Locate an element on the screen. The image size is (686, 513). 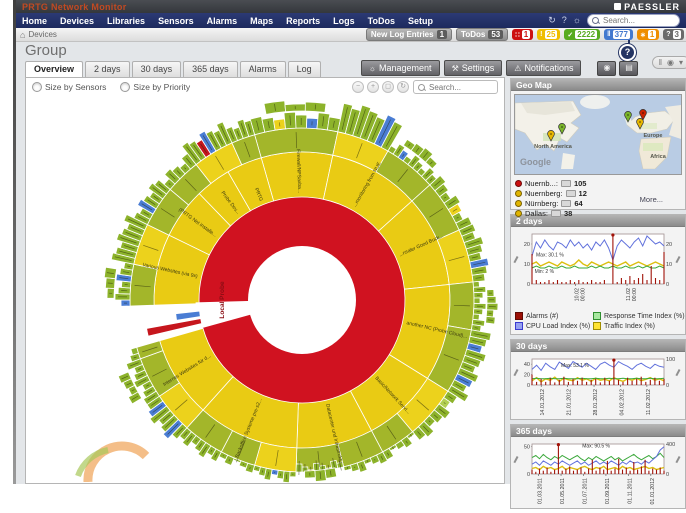
probe-label: Local Probe is located at coordinates (222, 300).